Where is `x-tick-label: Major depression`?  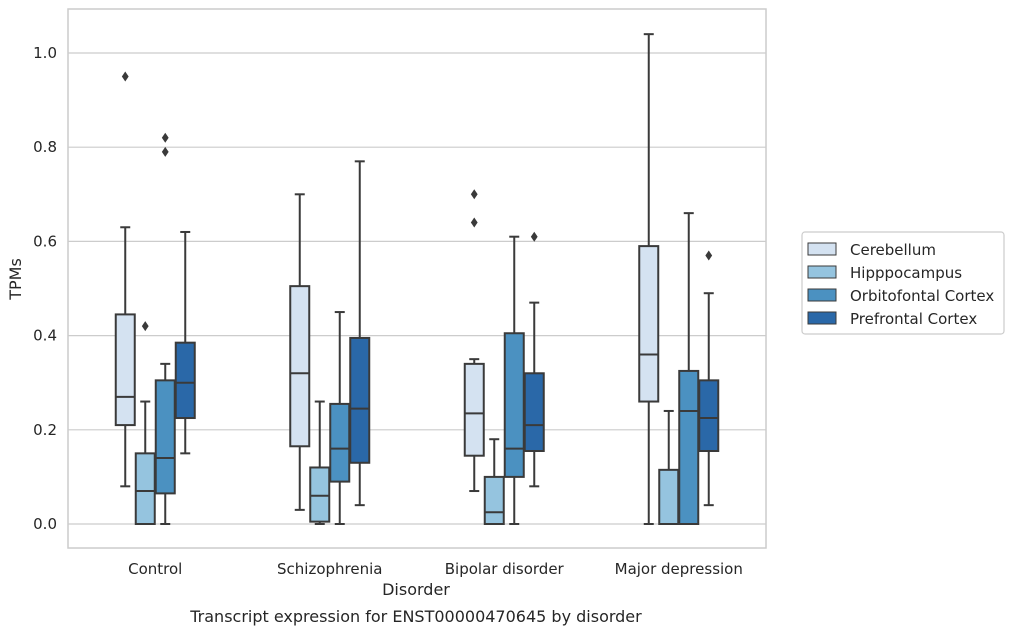 x-tick-label: Major depression is located at coordinates (679, 569).